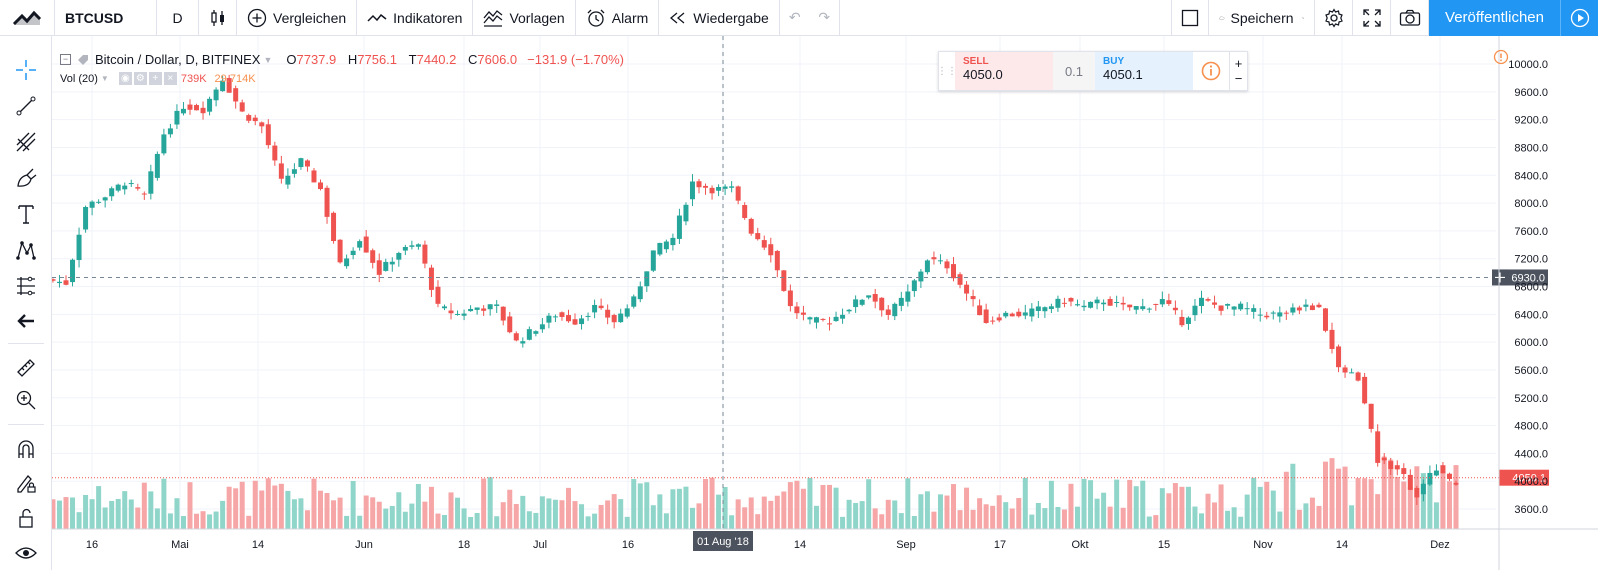 This screenshot has width=1598, height=570. What do you see at coordinates (1074, 71) in the screenshot?
I see `quantity-input: 0.1` at bounding box center [1074, 71].